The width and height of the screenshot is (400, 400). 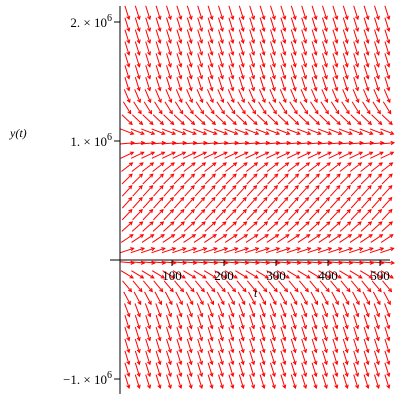 What do you see at coordinates (91, 140) in the screenshot?
I see `y-tick-label: 1. × 106` at bounding box center [91, 140].